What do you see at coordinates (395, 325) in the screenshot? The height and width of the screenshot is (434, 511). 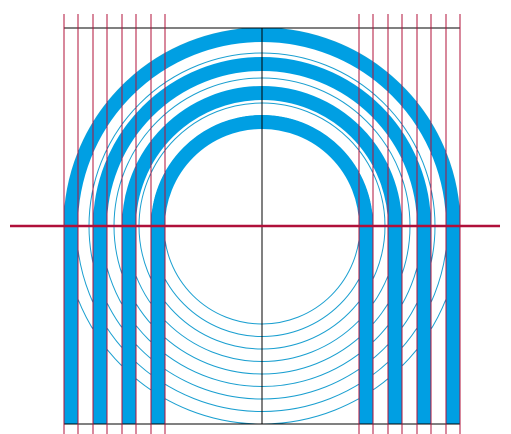 I see `arch-band-3-right-leg` at bounding box center [395, 325].